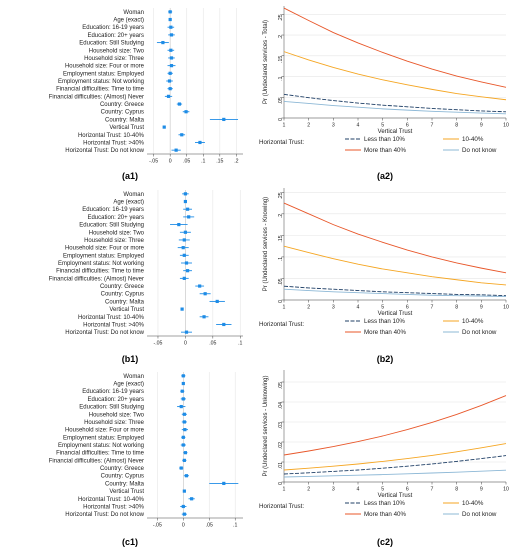  I want to click on y-tick-label: .03, so click(281, 425).